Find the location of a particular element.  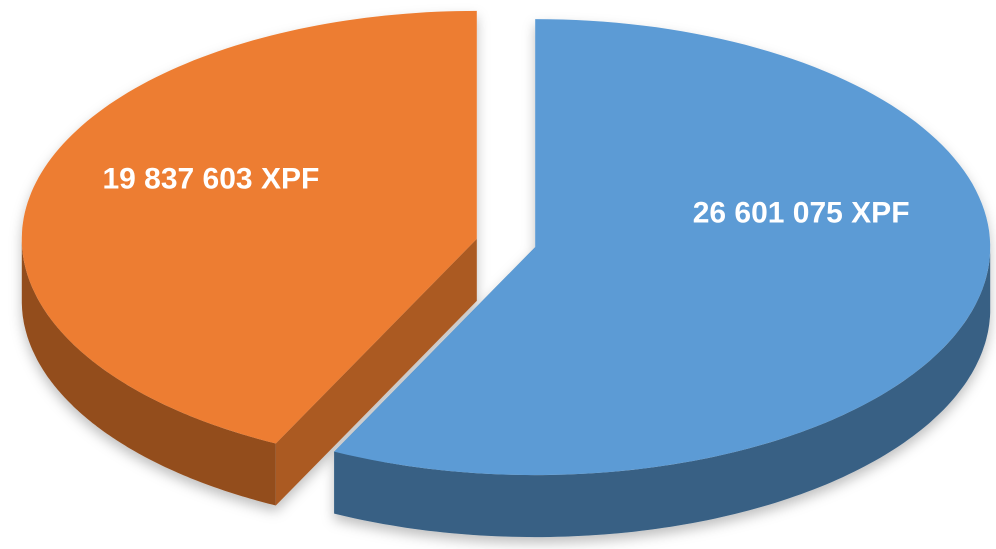

data-label: 26 601 075 XPF is located at coordinates (801, 212).